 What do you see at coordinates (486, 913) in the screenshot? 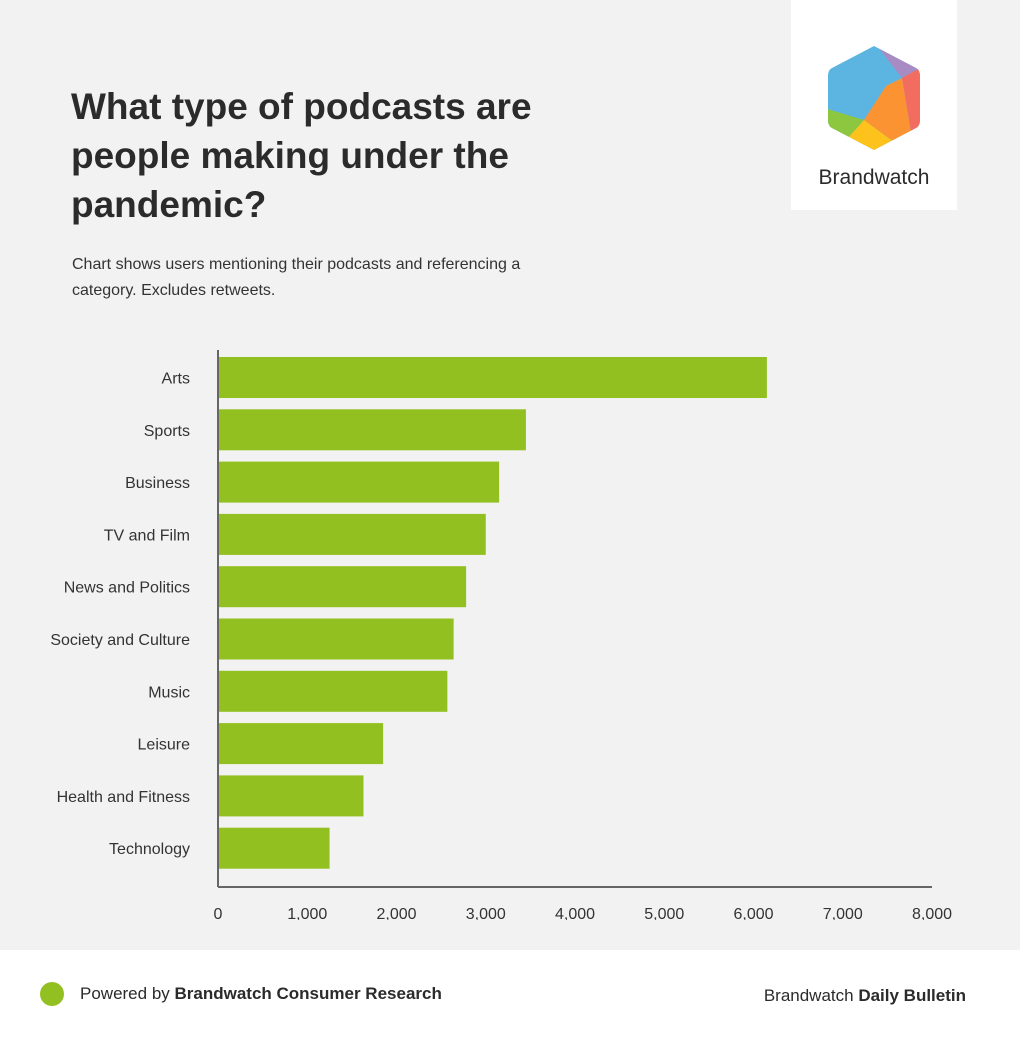
I see `x-tick-label: 3,000` at bounding box center [486, 913].